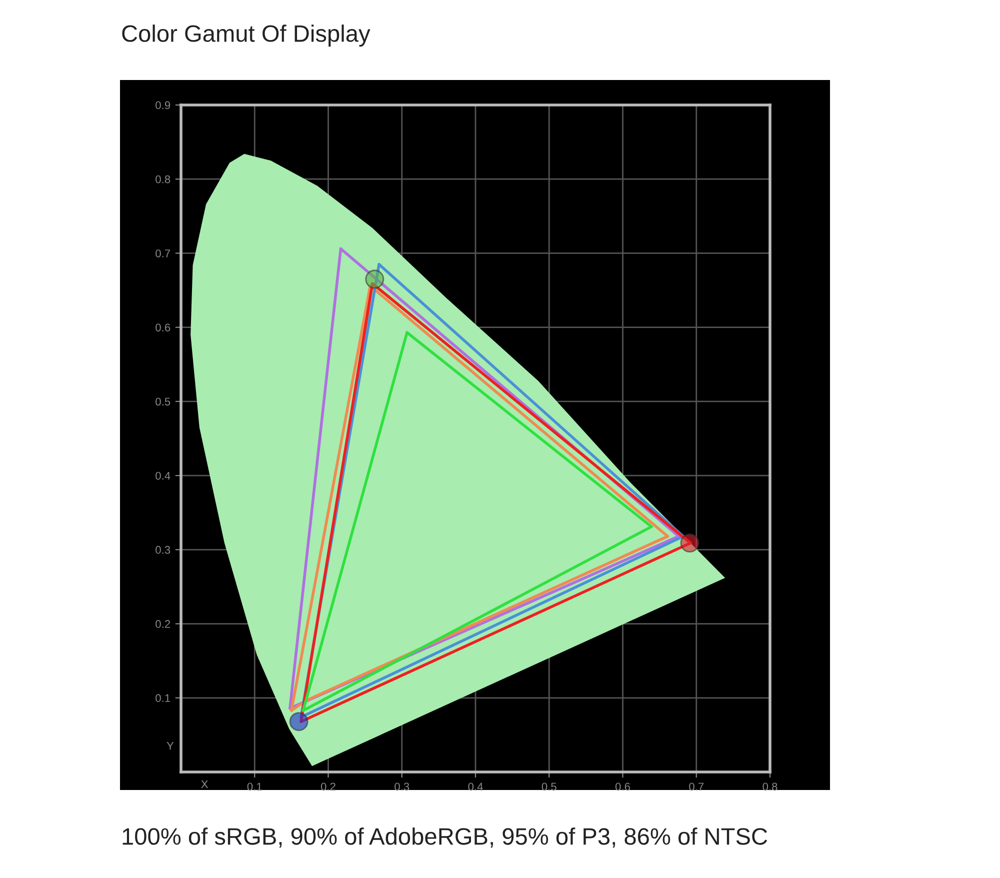 The image size is (1000, 878). Describe the element at coordinates (163, 402) in the screenshot. I see `y-tick-label: 0.5` at that location.